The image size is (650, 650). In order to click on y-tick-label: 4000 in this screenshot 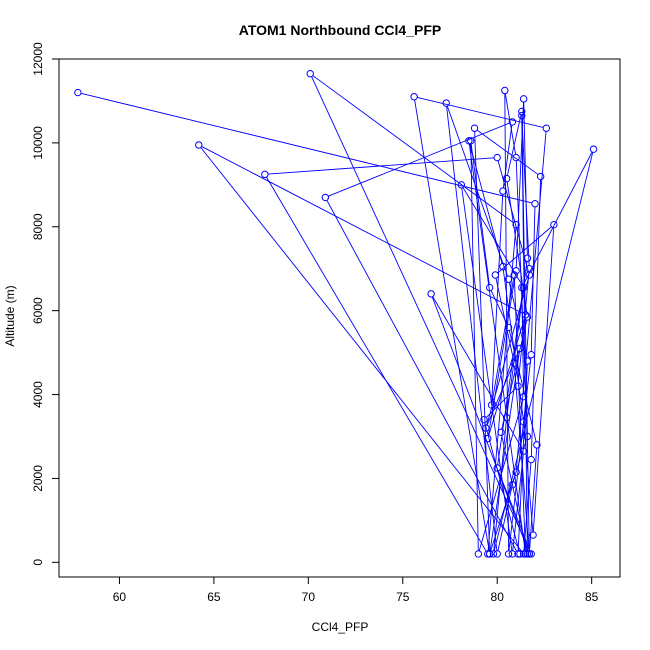, I will do `click(38, 394)`.